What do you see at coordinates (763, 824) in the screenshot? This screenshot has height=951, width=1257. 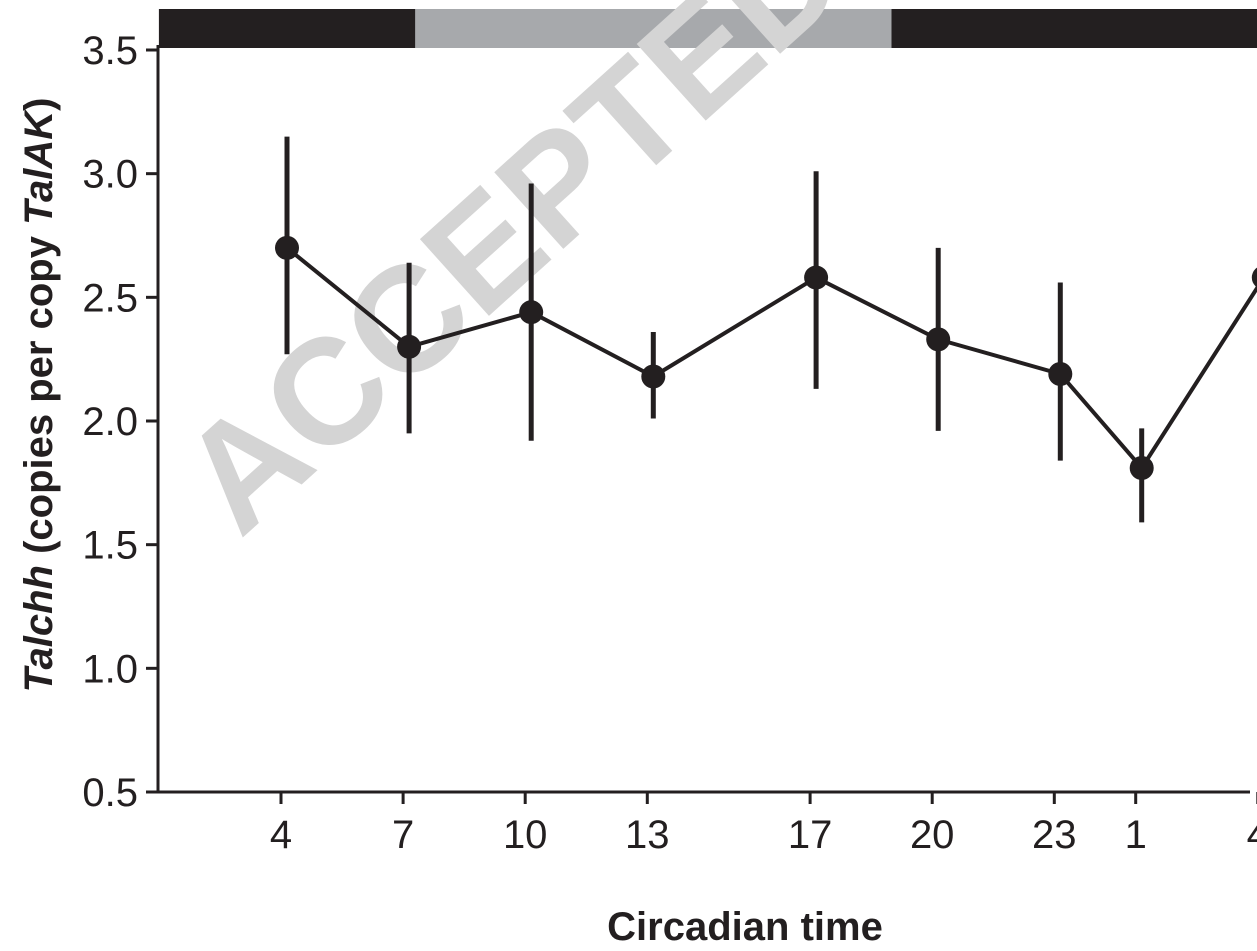 I see `x-ticks: 4 7 10 13 17 20 23 1 4` at bounding box center [763, 824].